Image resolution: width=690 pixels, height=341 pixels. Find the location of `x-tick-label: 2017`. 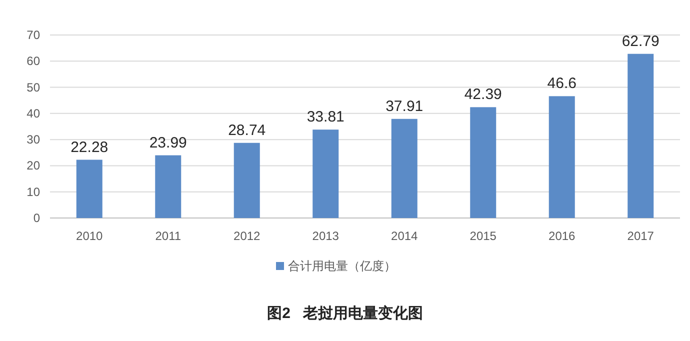

x-tick-label: 2017 is located at coordinates (640, 236).